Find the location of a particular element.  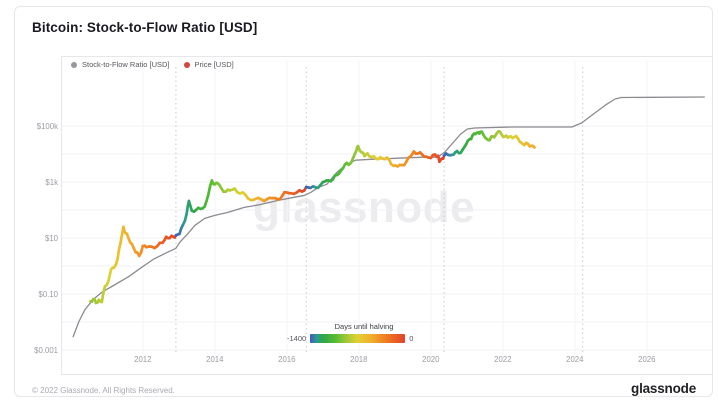

halving-gradient-bar is located at coordinates (358, 338).